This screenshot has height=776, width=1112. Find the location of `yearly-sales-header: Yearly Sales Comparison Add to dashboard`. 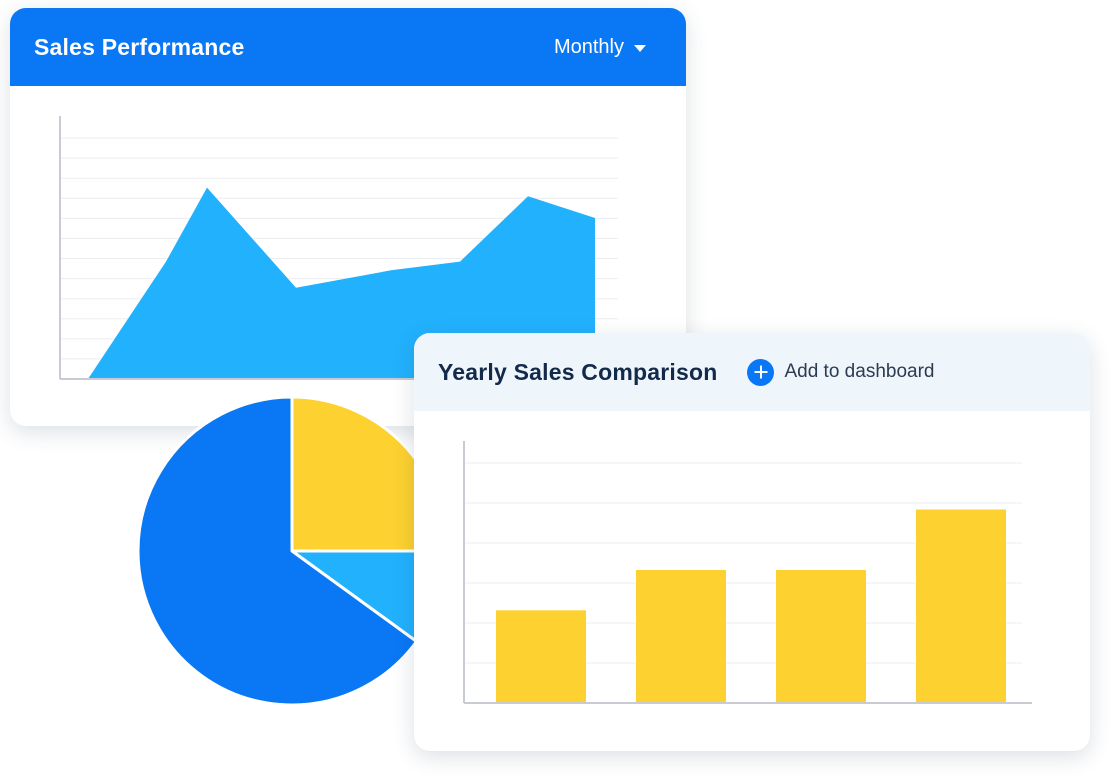

yearly-sales-header: Yearly Sales Comparison Add to dashboard is located at coordinates (752, 372).